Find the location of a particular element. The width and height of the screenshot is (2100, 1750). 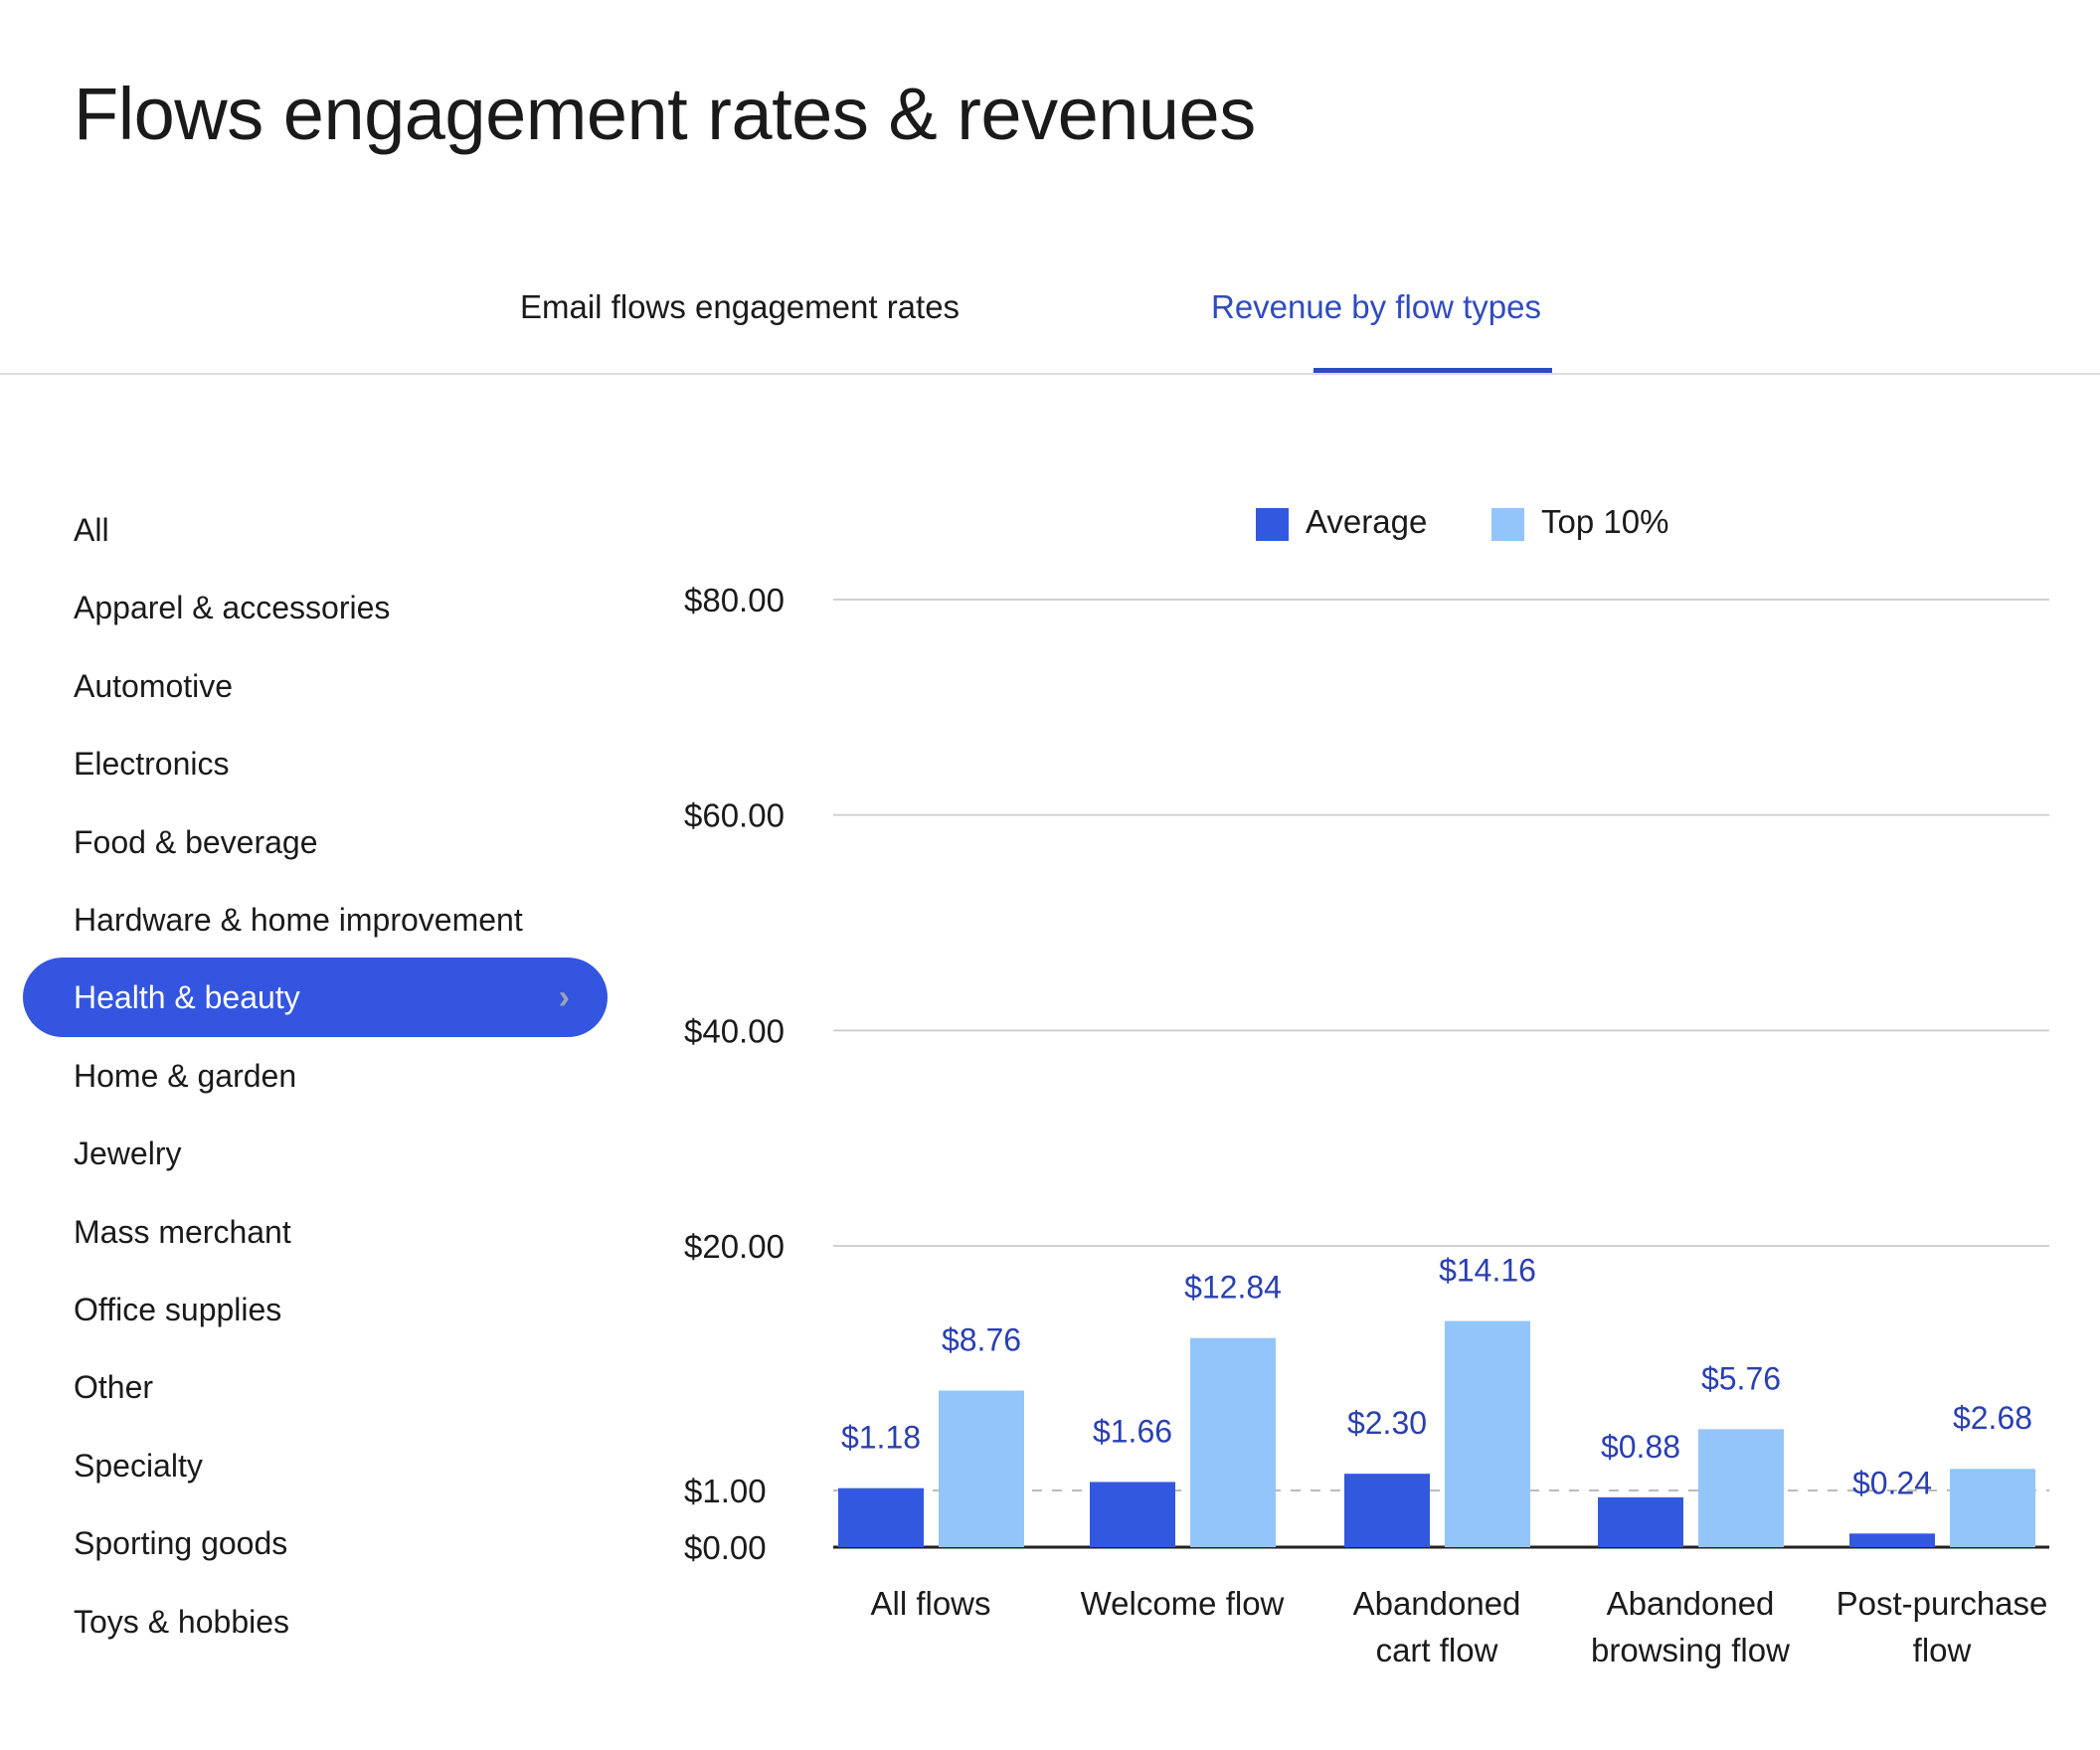

page-title: Flows engagement rates & revenues is located at coordinates (665, 114).